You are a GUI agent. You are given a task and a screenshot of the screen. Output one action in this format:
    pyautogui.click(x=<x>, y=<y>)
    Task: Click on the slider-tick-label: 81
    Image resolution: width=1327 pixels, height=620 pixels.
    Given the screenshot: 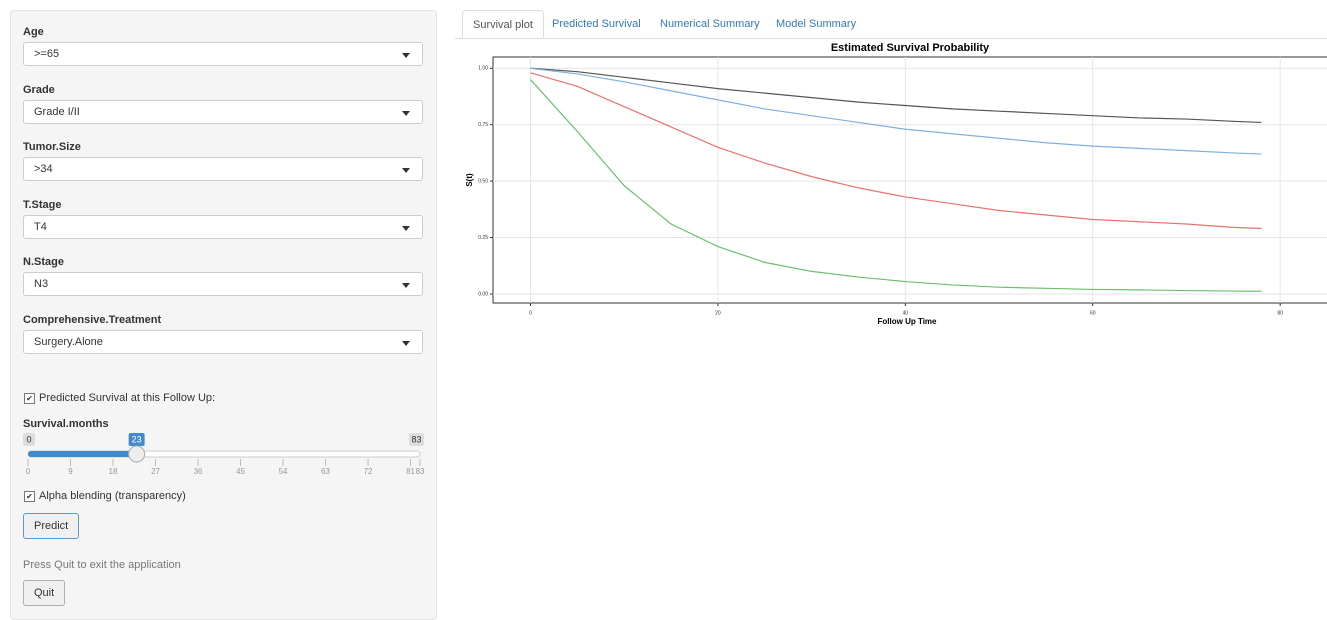 What is the action you would take?
    pyautogui.click(x=410, y=471)
    